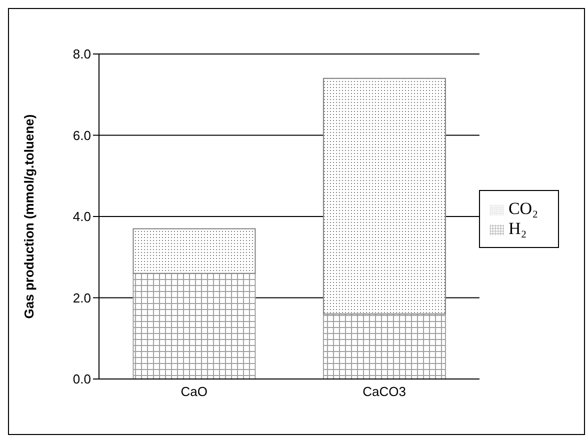  Describe the element at coordinates (523, 208) in the screenshot. I see `legend-label: CO₂` at that location.